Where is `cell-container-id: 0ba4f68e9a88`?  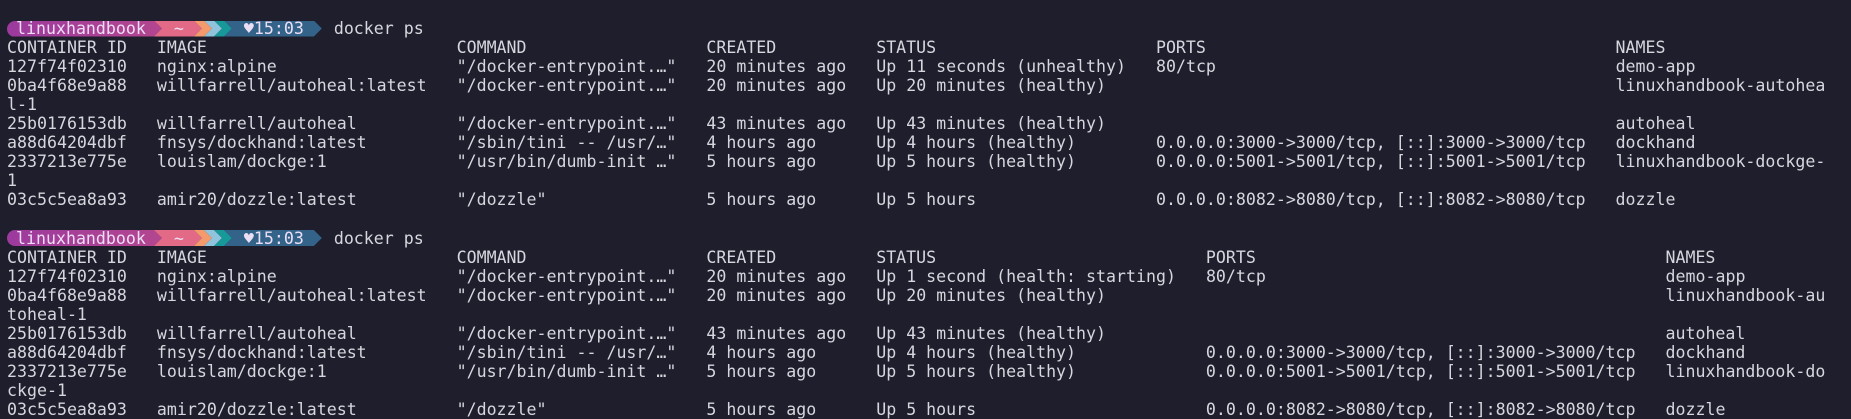 cell-container-id: 0ba4f68e9a88 is located at coordinates (67, 86).